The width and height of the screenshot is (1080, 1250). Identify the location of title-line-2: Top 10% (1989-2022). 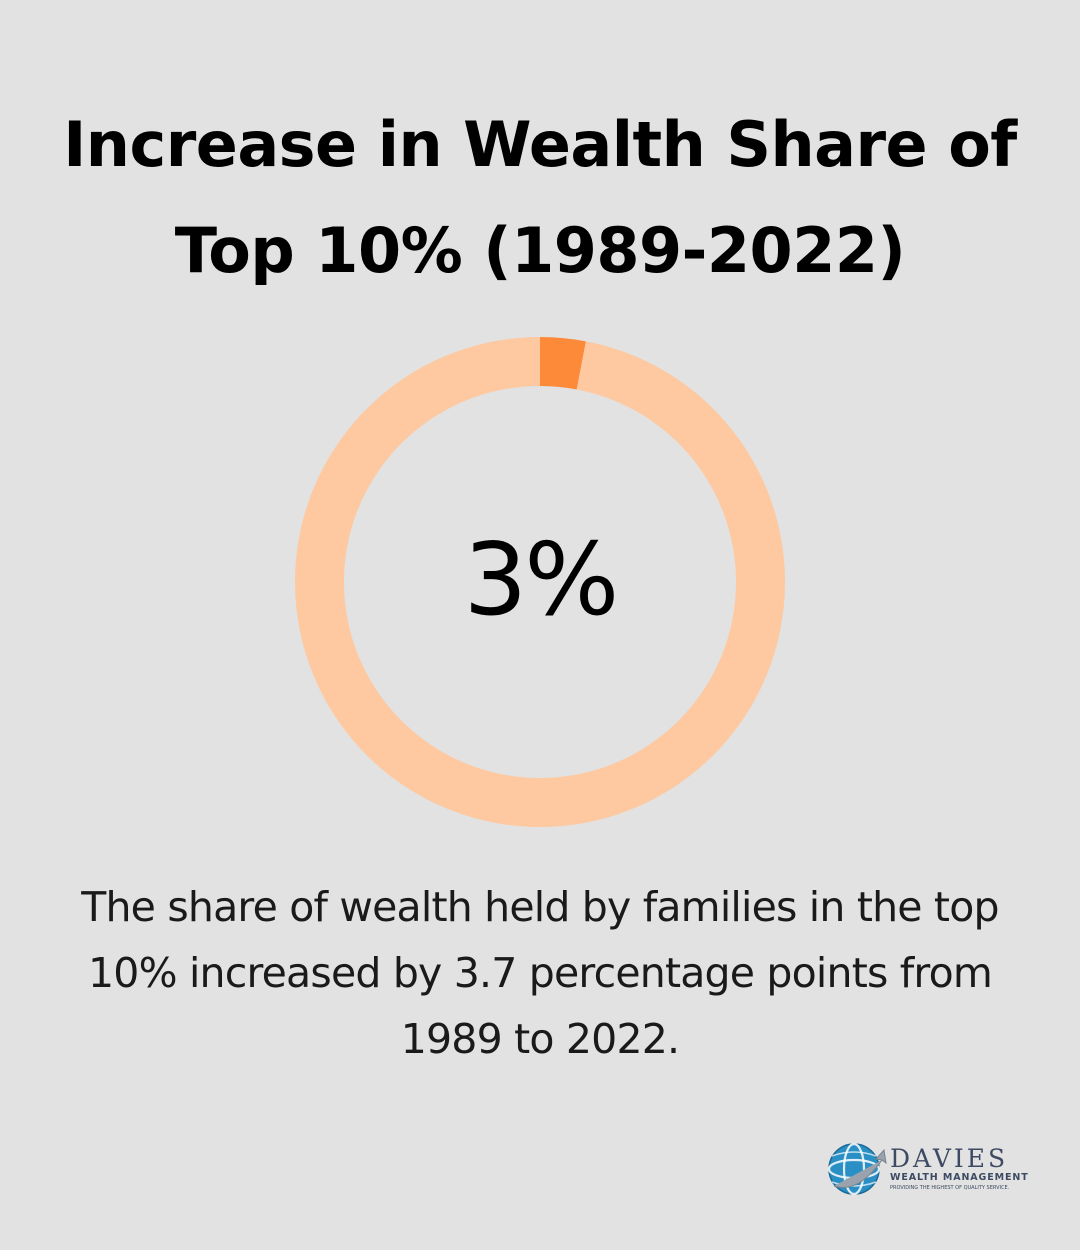
(540, 250).